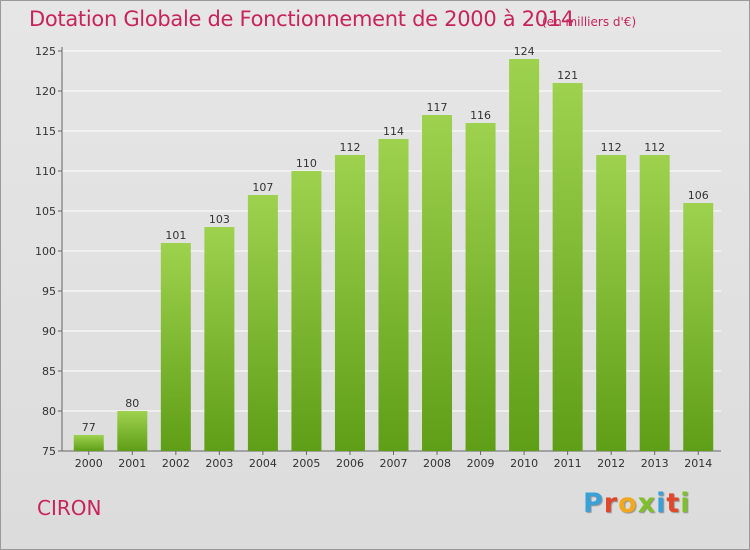  What do you see at coordinates (673, 503) in the screenshot?
I see `logo-letter: t` at bounding box center [673, 503].